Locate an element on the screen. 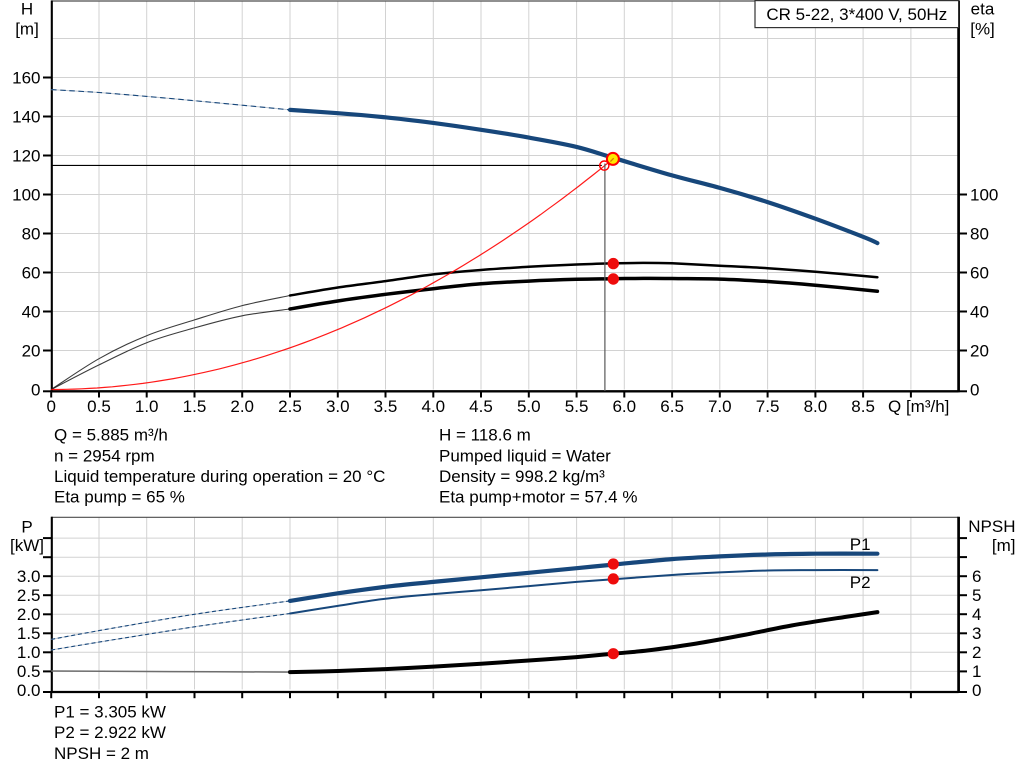 The height and width of the screenshot is (781, 1024). svg-text: Q [m³/h] is located at coordinates (918, 406).